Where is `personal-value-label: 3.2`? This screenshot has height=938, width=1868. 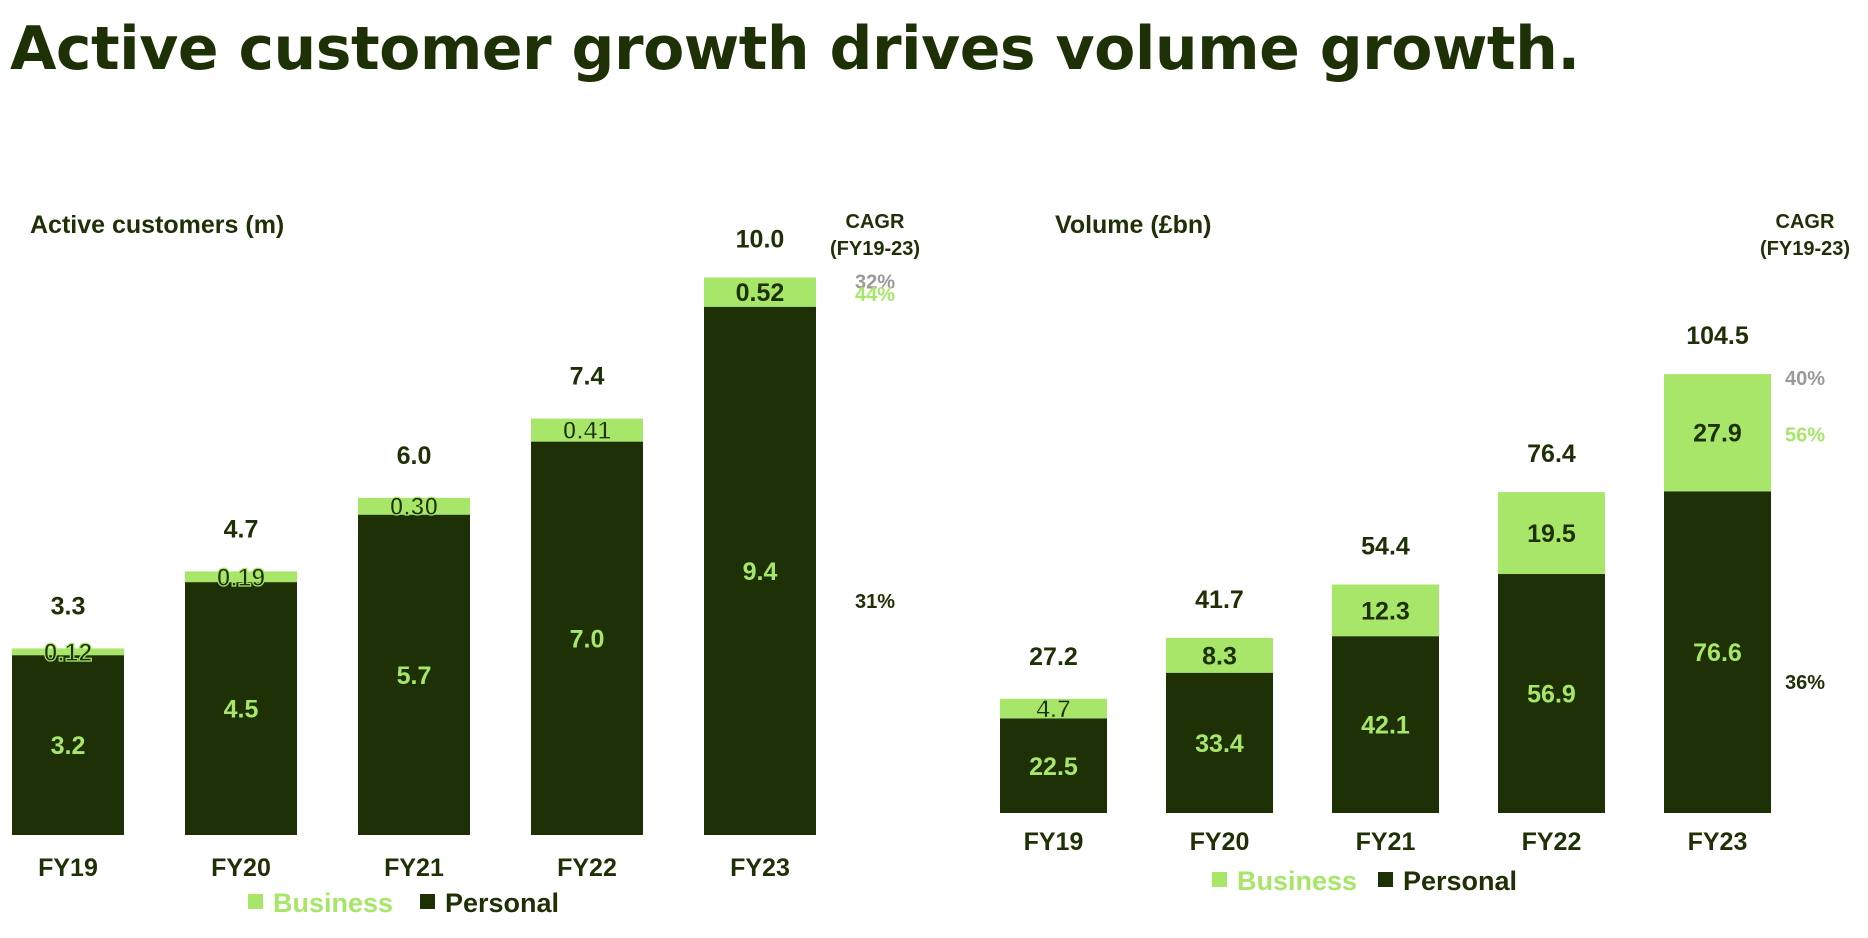
personal-value-label: 3.2 is located at coordinates (68, 746).